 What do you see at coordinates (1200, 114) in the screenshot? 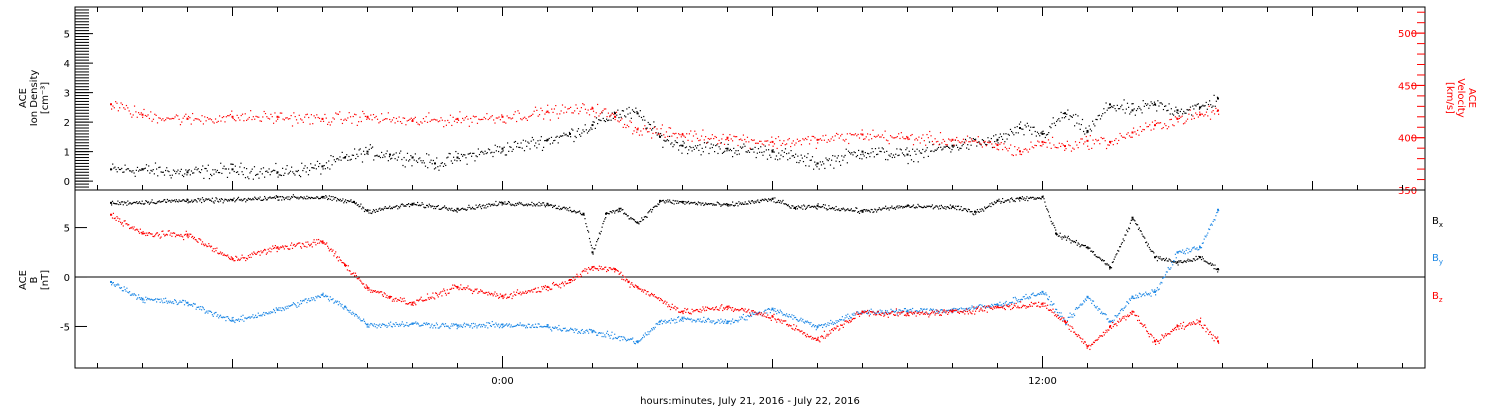
I see `velocity-anchor-point` at bounding box center [1200, 114].